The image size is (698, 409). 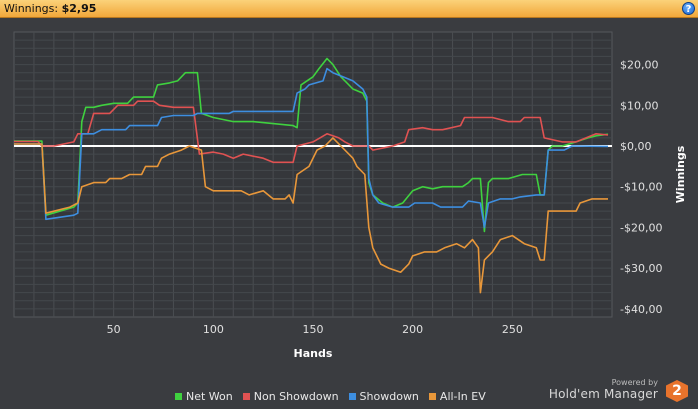 What do you see at coordinates (677, 391) in the screenshot?
I see `hem-logo-icon: 2` at bounding box center [677, 391].